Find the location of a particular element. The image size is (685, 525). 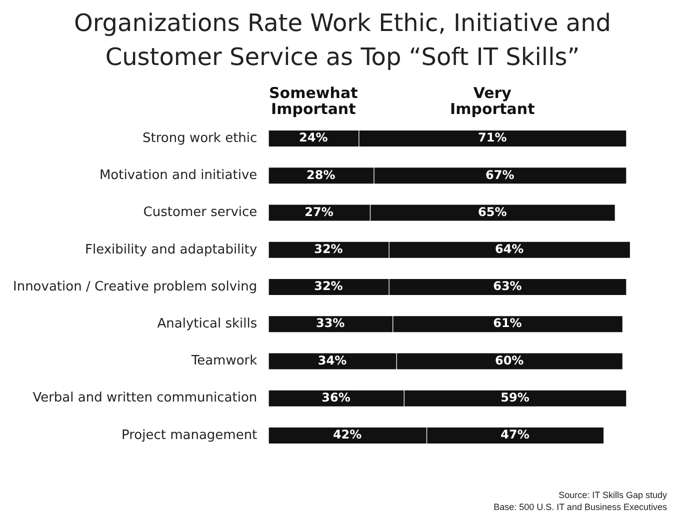

y-tick-label: Project management is located at coordinates (189, 435).